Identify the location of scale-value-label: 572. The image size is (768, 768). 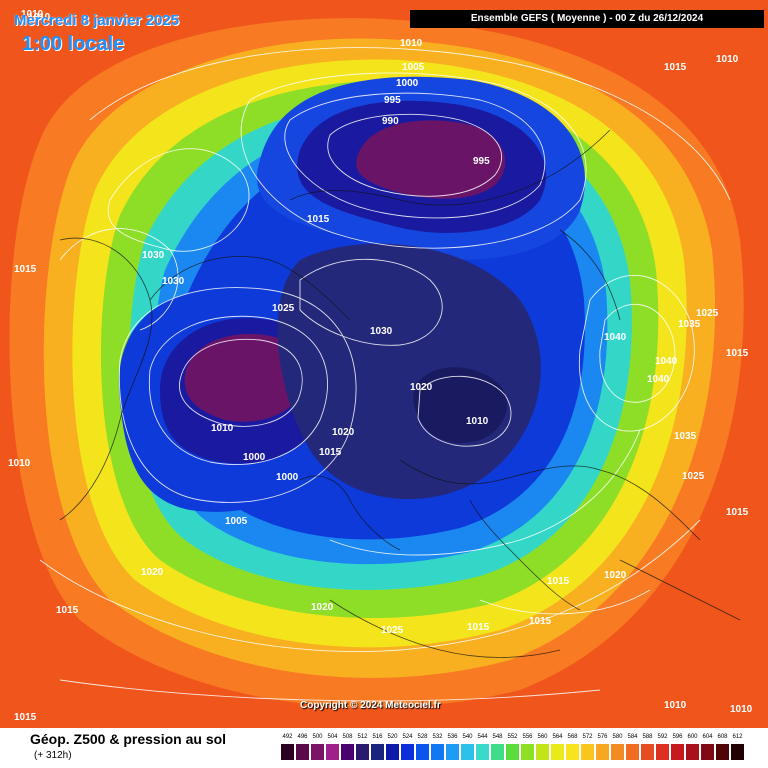
(587, 737).